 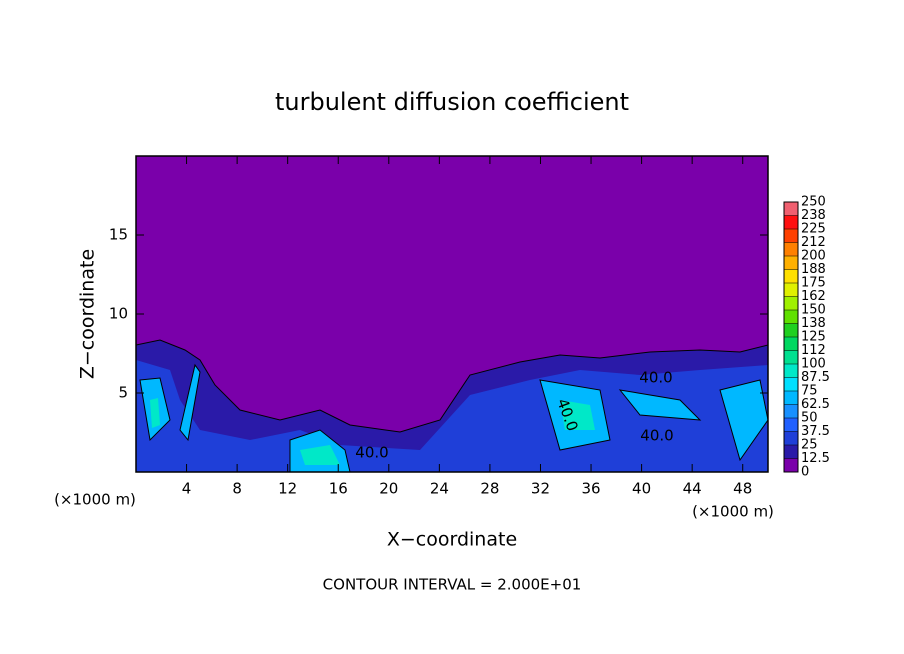 I want to click on colorbar-label: 175, so click(x=813, y=283).